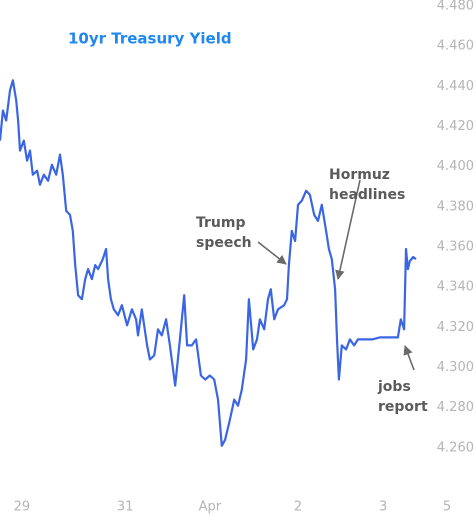 The height and width of the screenshot is (517, 476). What do you see at coordinates (455, 367) in the screenshot?
I see `y-tick-label: 4.300` at bounding box center [455, 367].